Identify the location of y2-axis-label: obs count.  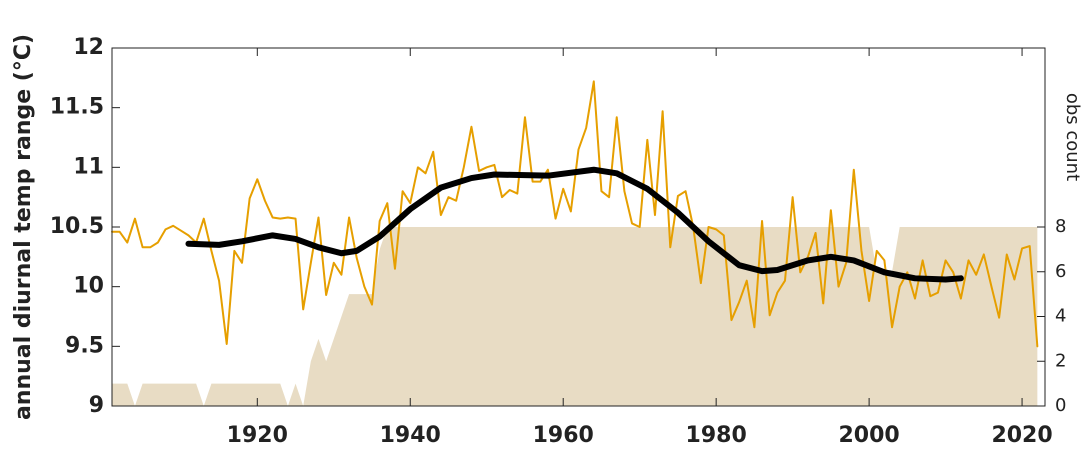
(1072, 137).